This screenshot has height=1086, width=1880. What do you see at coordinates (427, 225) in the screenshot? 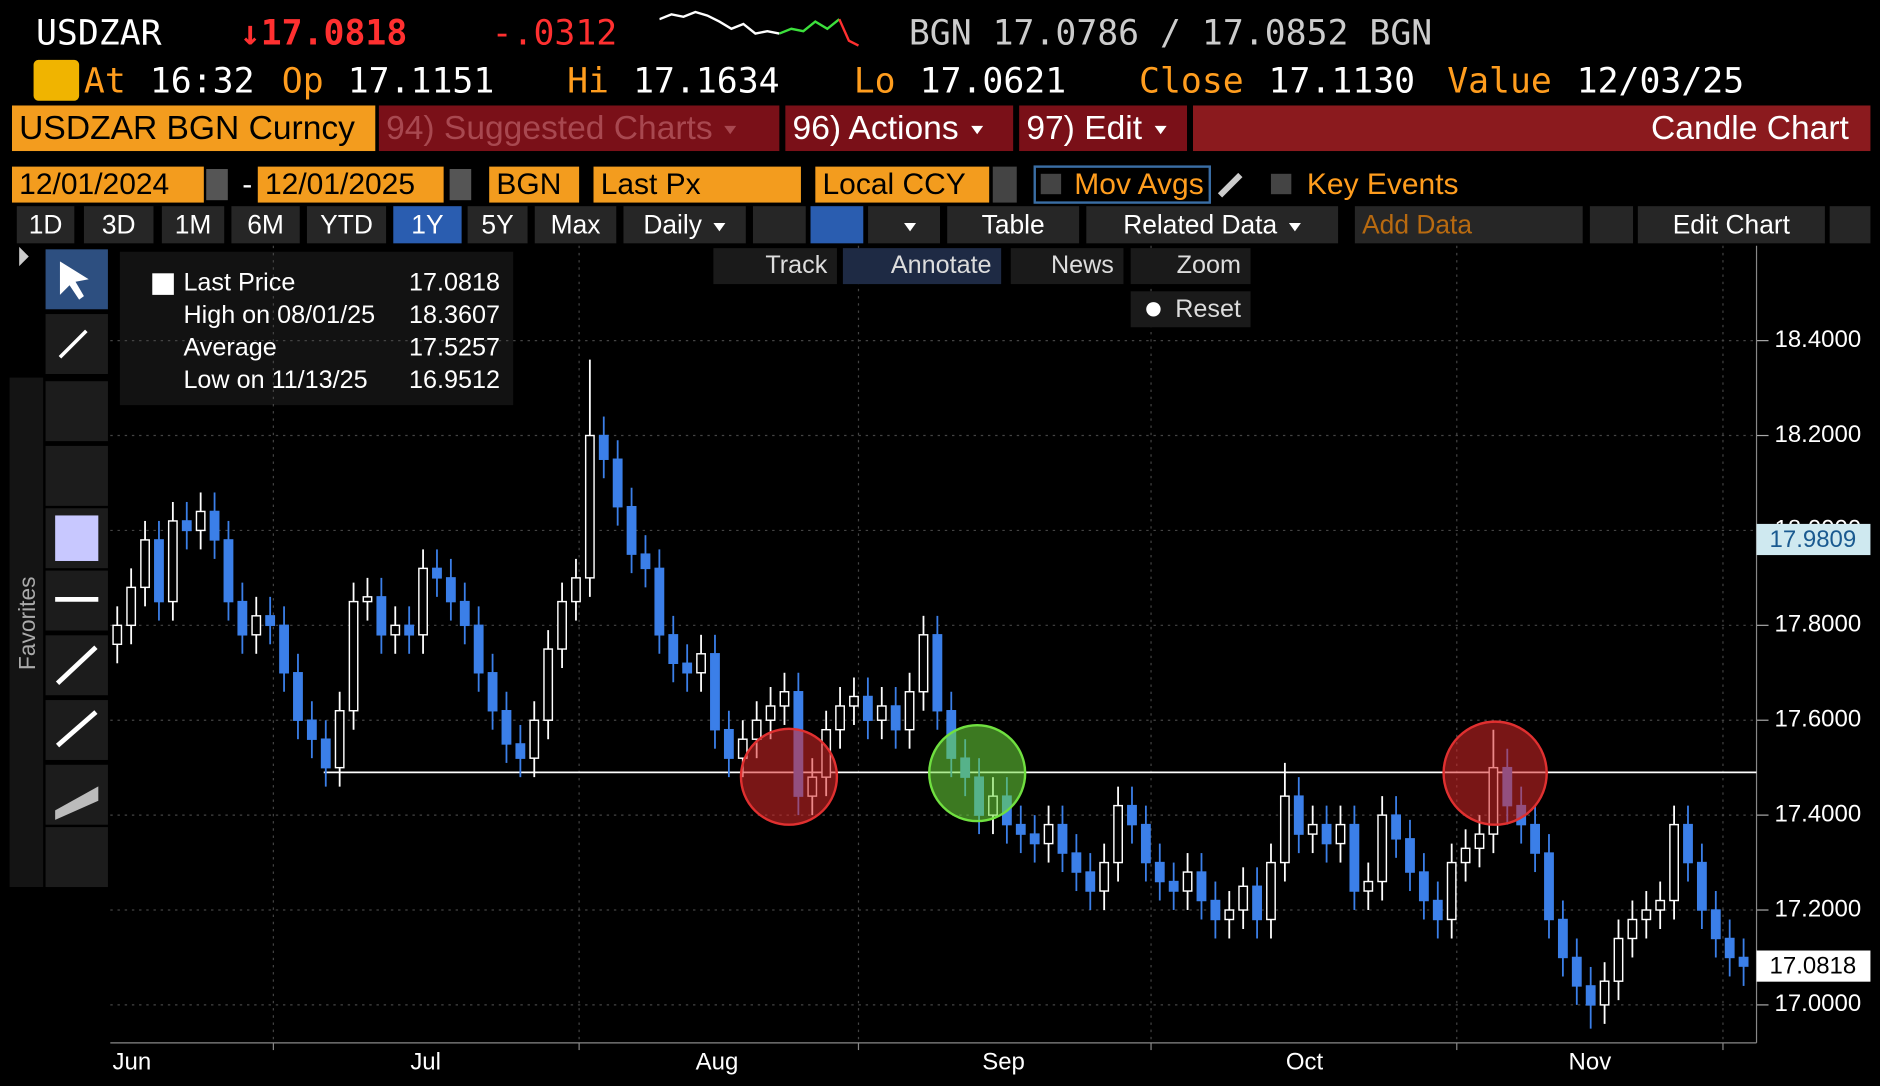
I see `period-button: 1Y` at bounding box center [427, 225].